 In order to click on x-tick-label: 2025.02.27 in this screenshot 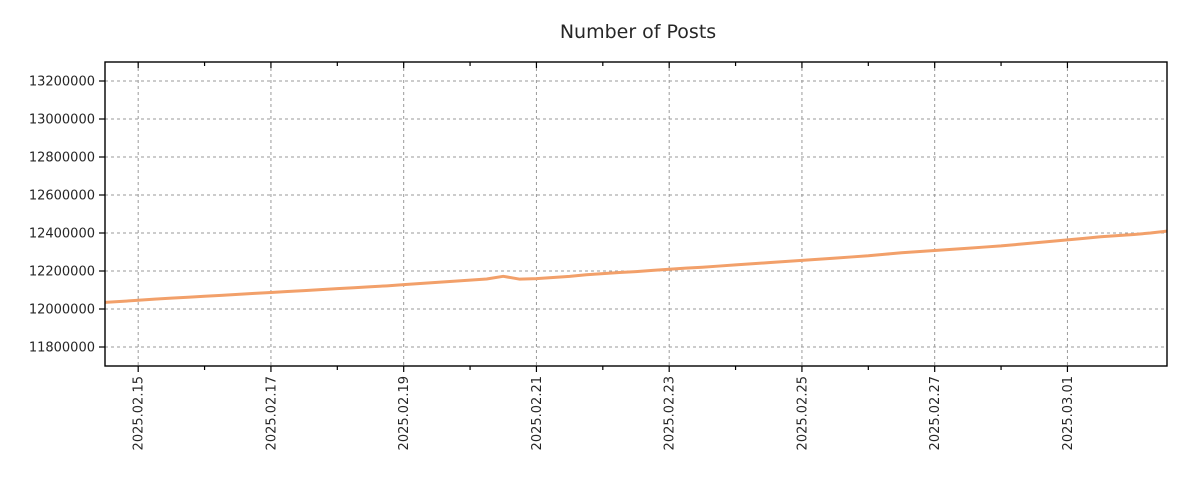, I will do `click(935, 413)`.